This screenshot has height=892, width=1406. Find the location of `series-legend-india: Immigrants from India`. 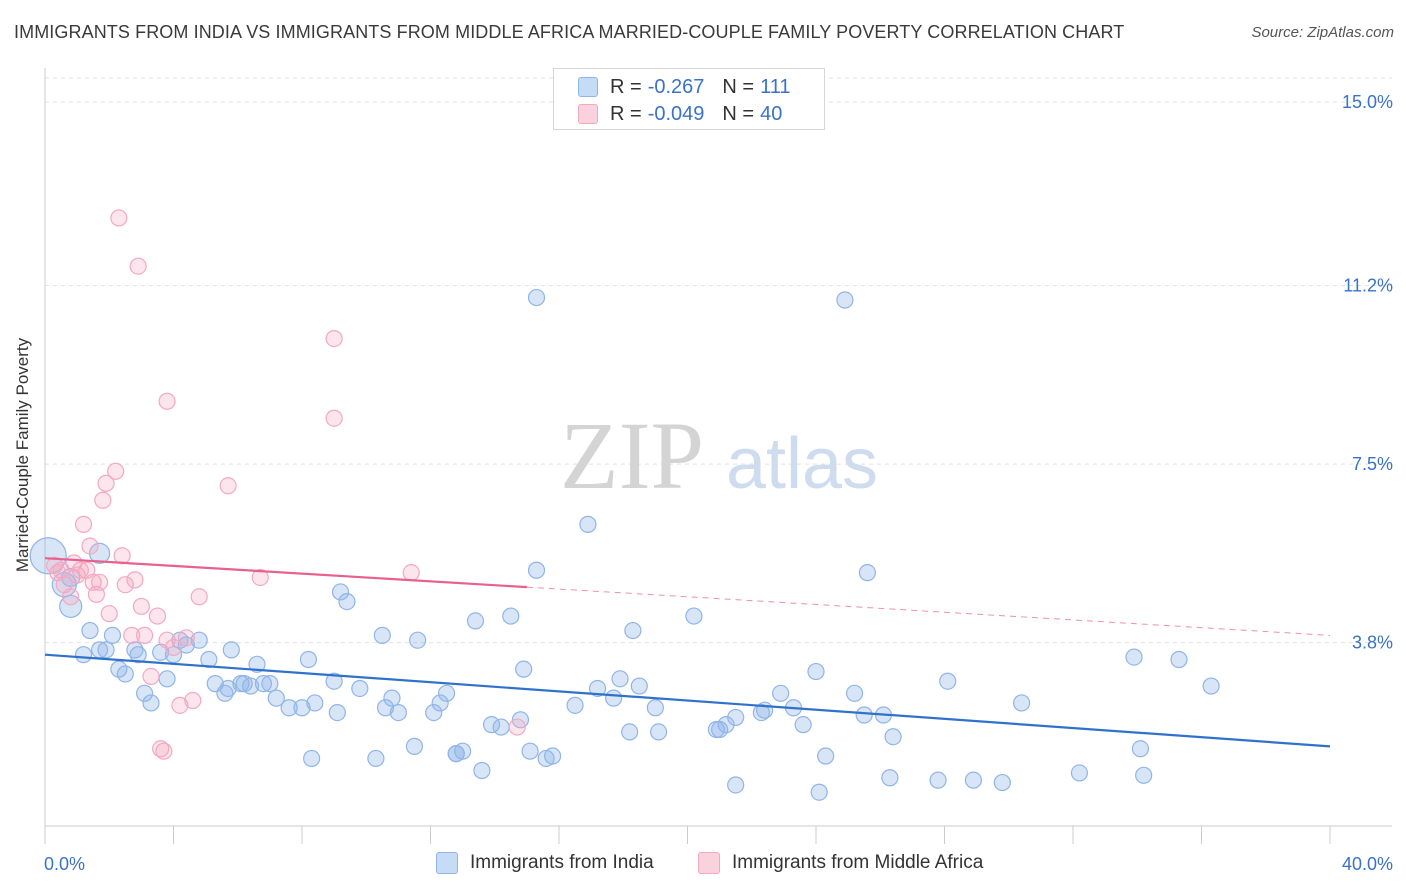

series-legend-india: Immigrants from India is located at coordinates (545, 863).